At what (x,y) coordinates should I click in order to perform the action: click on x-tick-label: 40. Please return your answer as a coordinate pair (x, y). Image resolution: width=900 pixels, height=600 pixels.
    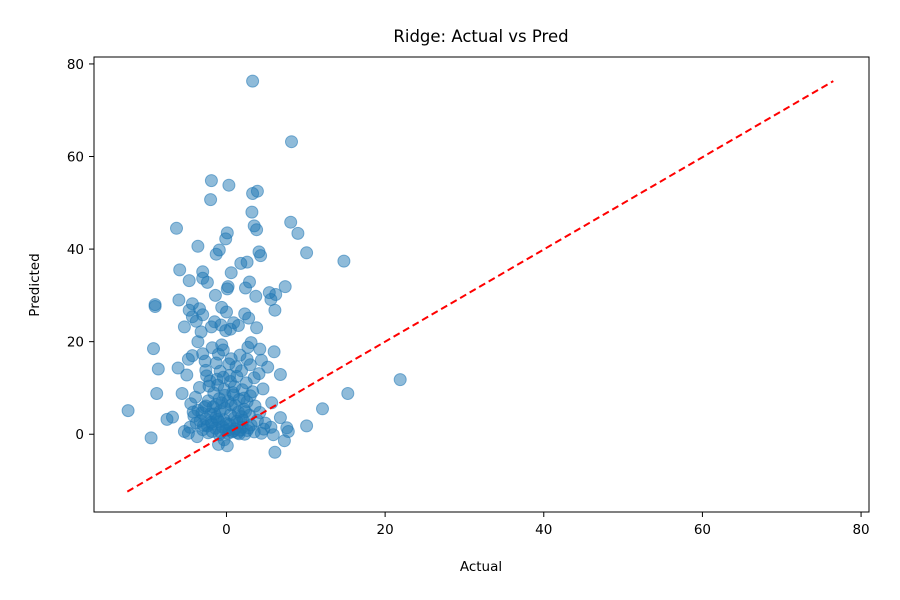
    Looking at the image, I should click on (543, 530).